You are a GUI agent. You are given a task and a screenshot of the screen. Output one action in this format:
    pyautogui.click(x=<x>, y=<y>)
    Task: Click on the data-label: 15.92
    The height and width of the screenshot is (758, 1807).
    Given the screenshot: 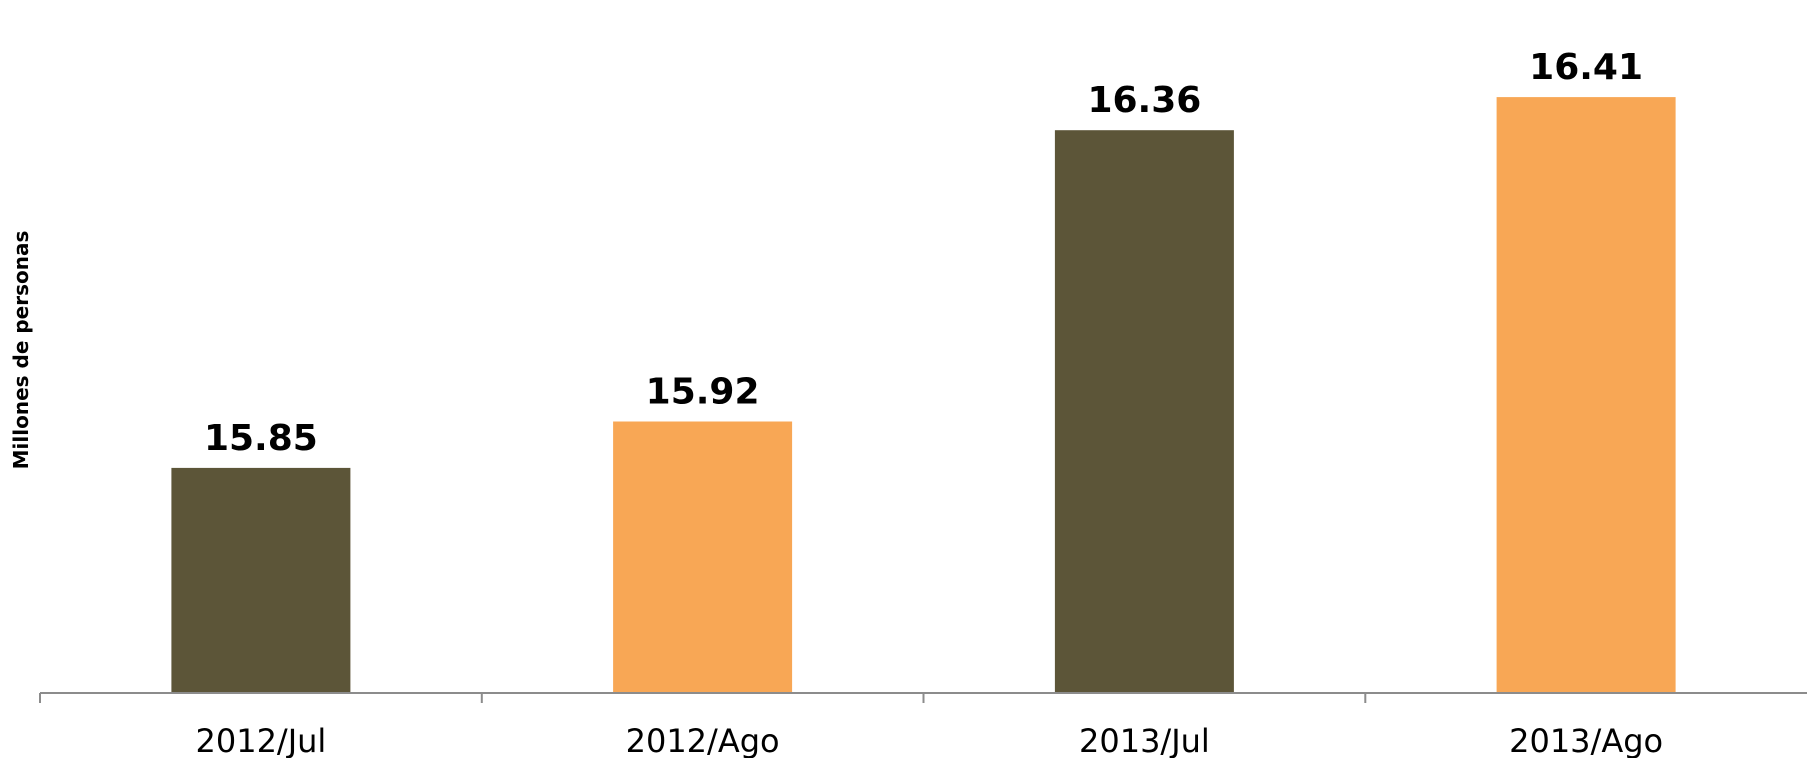 What is the action you would take?
    pyautogui.click(x=703, y=392)
    